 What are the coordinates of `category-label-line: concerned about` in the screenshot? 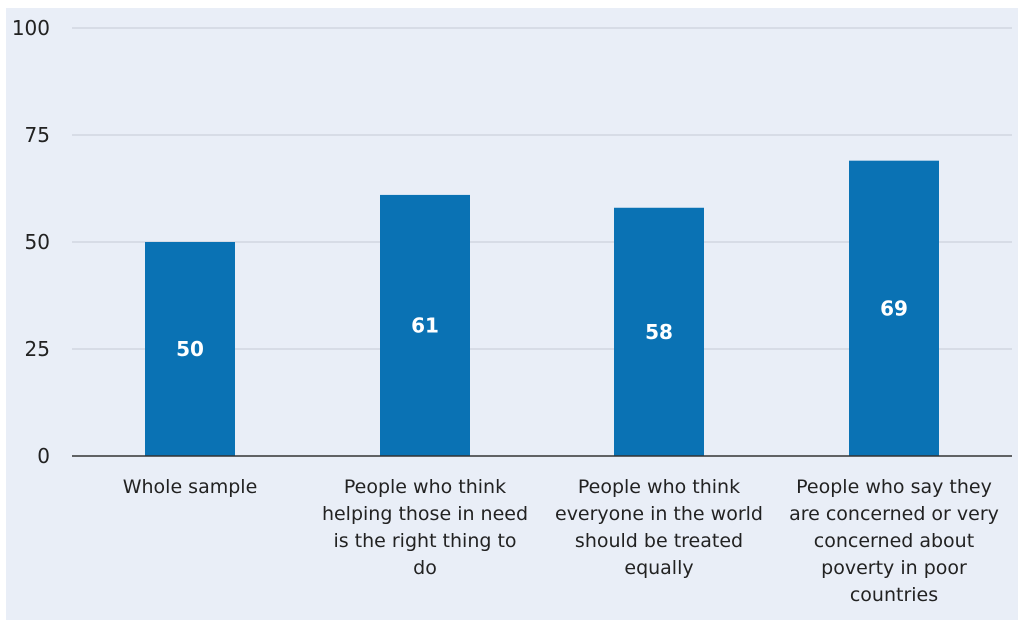 It's located at (894, 541).